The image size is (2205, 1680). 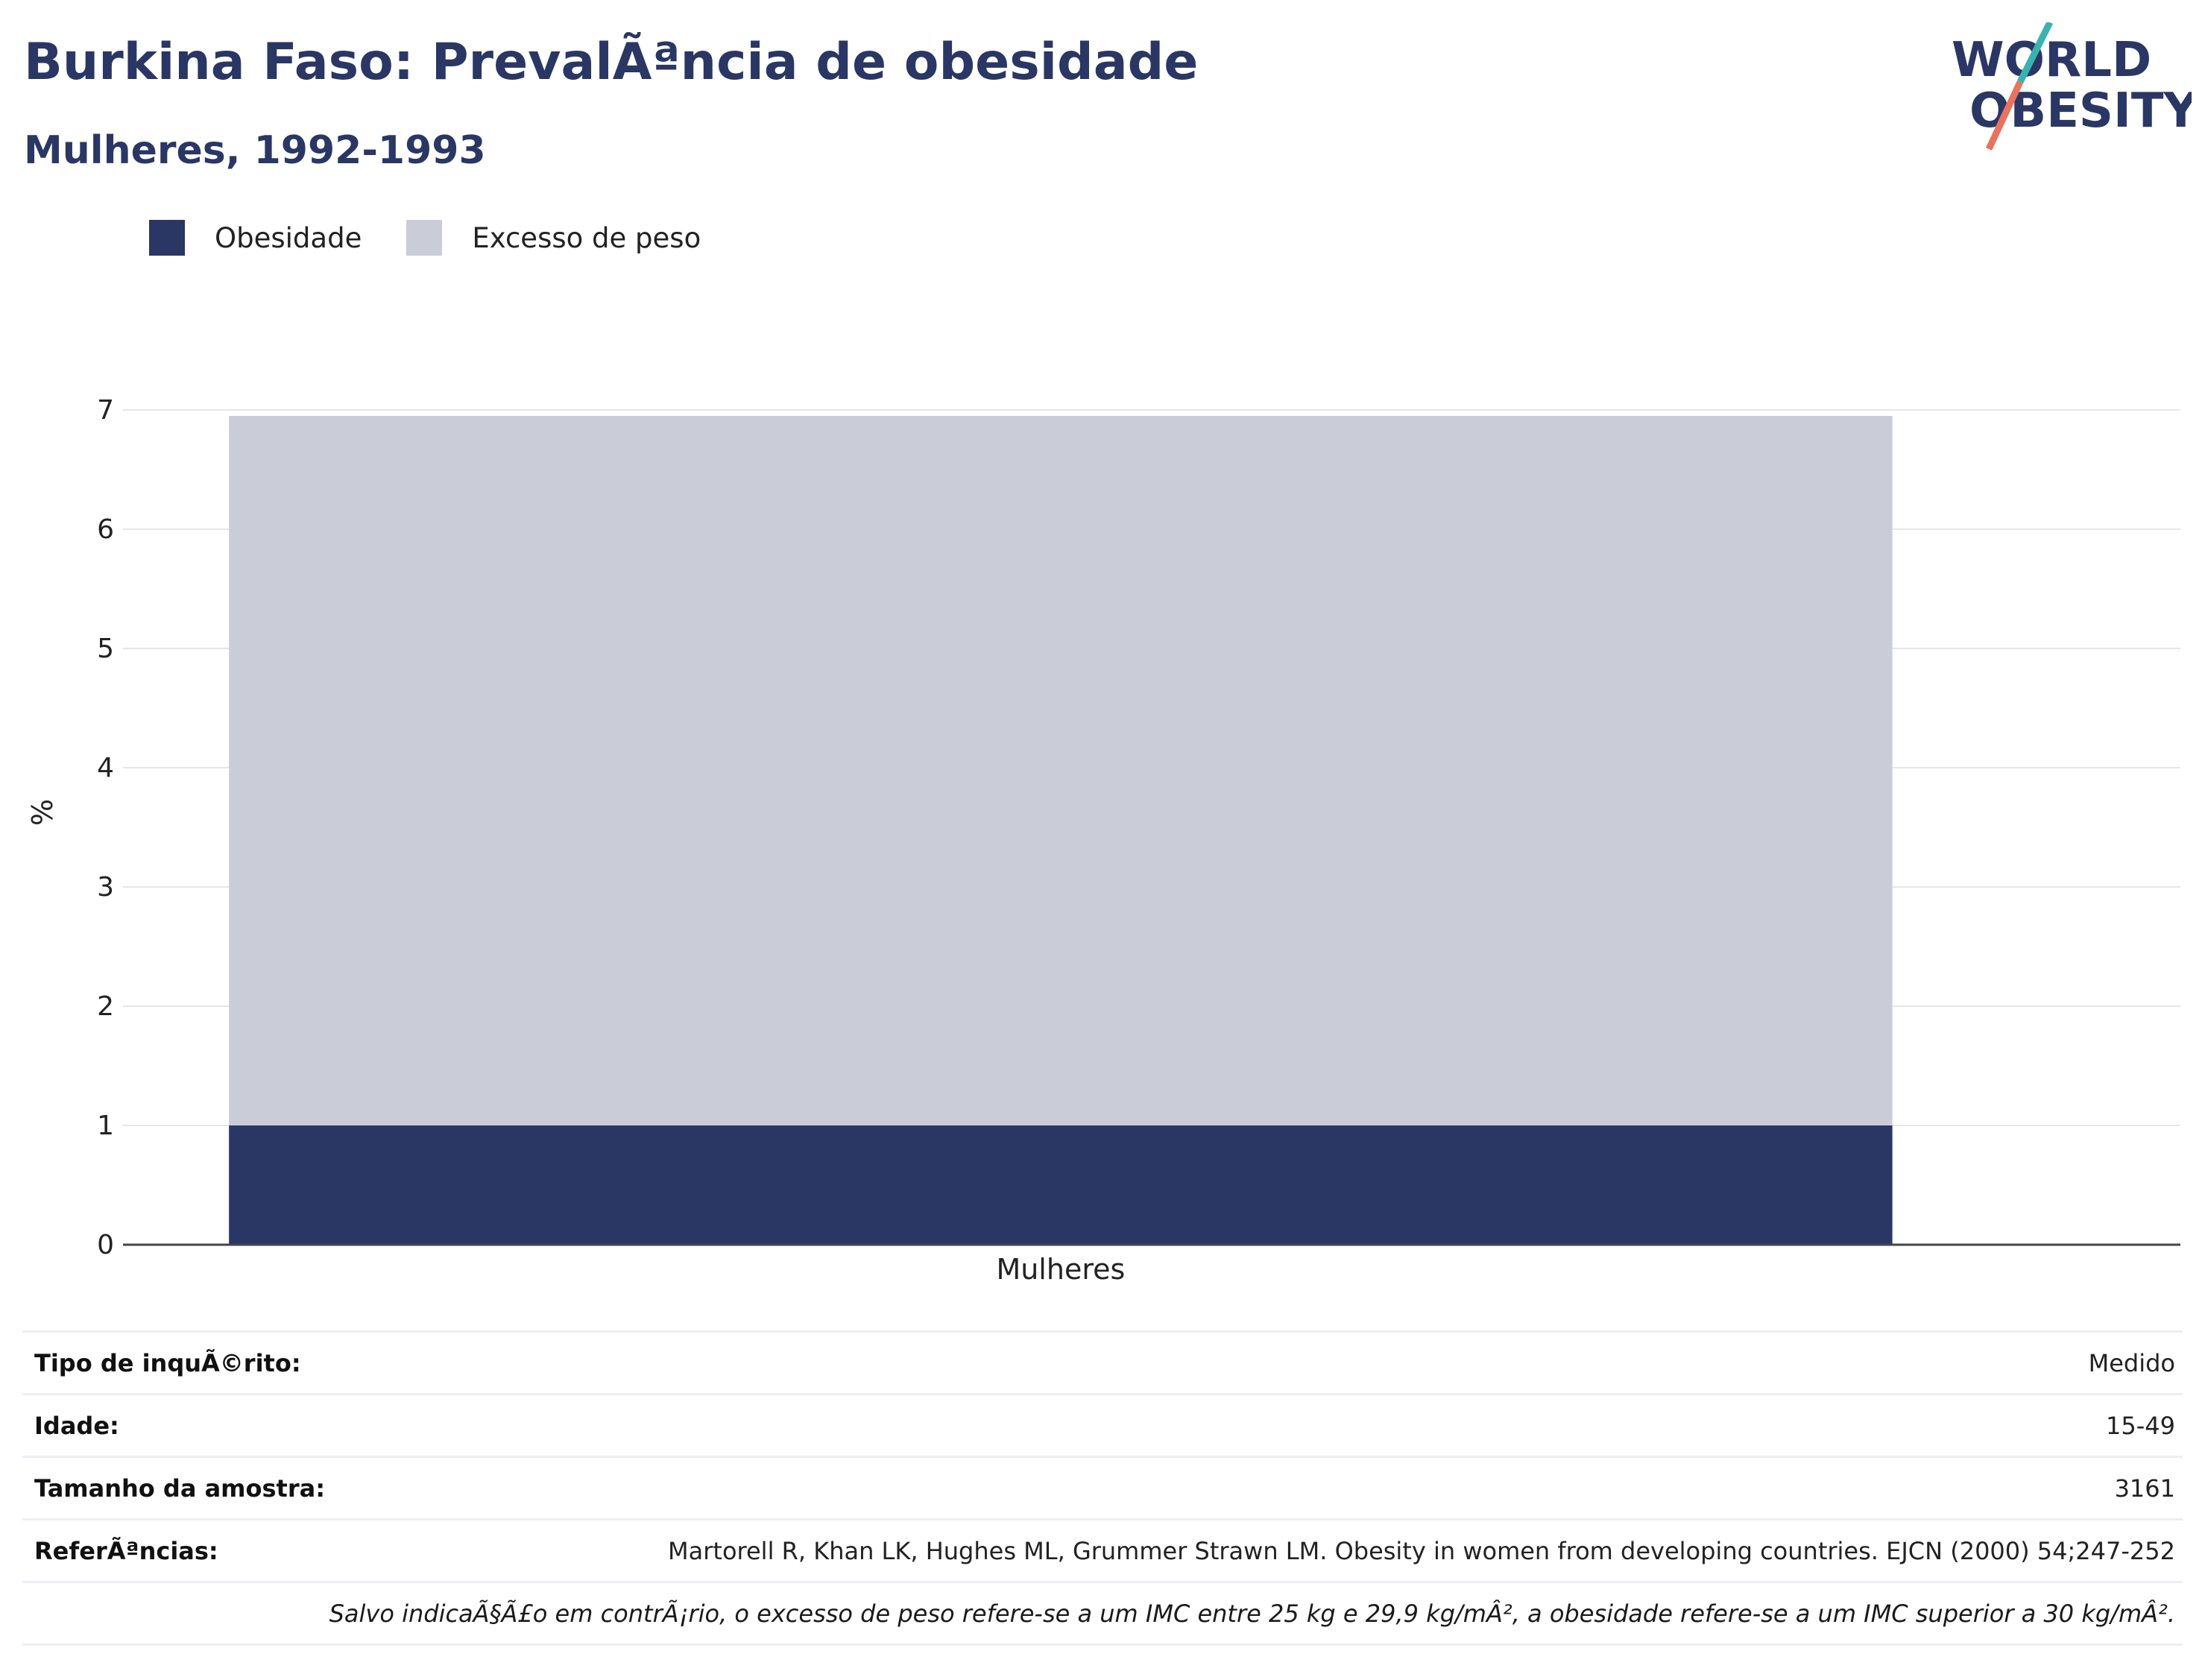 What do you see at coordinates (105, 887) in the screenshot?
I see `y-tick-label: 3` at bounding box center [105, 887].